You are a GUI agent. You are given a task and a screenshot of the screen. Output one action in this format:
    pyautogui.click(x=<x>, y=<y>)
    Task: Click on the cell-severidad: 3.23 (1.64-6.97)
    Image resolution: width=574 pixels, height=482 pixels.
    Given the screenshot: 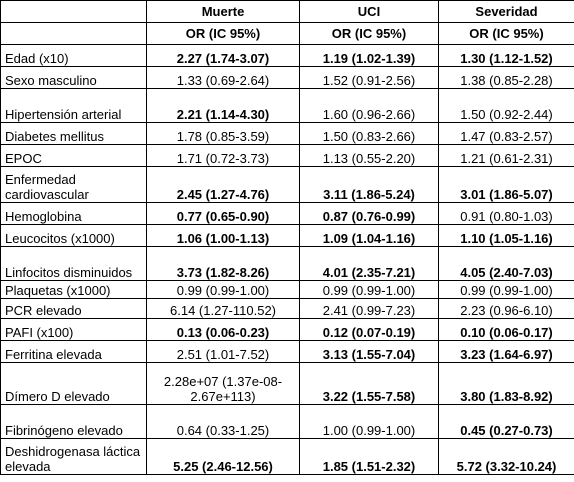 What is the action you would take?
    pyautogui.click(x=506, y=351)
    